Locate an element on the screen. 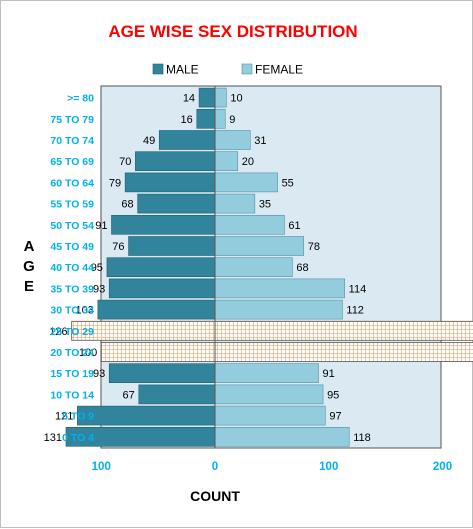 This screenshot has height=529, width=473. female-value-label: 20 is located at coordinates (248, 162).